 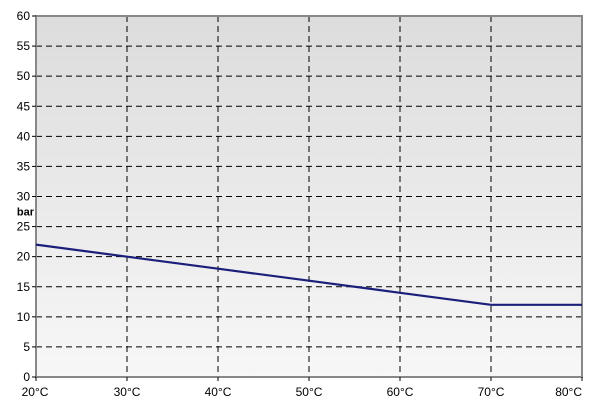 I want to click on y-tick-label: 60, so click(x=24, y=16).